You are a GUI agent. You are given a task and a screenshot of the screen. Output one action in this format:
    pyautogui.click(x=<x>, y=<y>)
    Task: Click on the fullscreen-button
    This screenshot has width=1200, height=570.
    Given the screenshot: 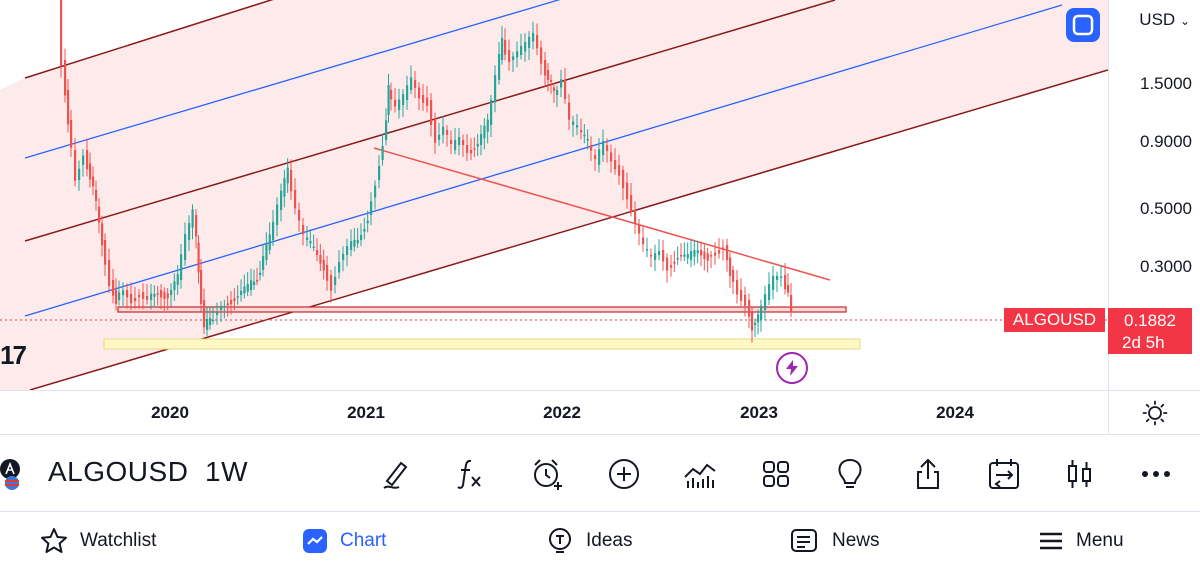 What is the action you would take?
    pyautogui.click(x=1083, y=25)
    